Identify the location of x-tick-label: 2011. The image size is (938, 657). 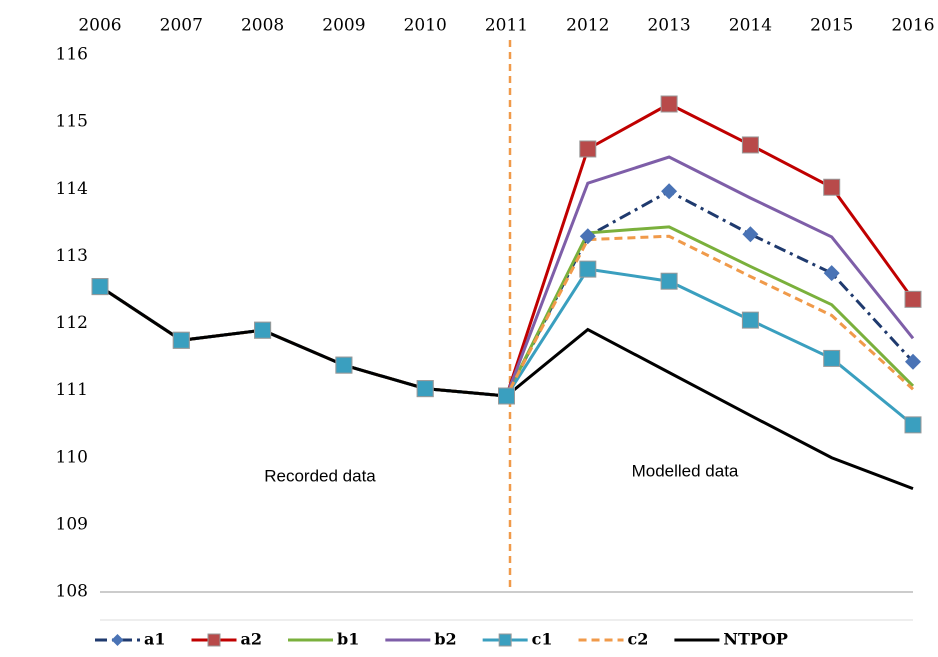
(506, 26).